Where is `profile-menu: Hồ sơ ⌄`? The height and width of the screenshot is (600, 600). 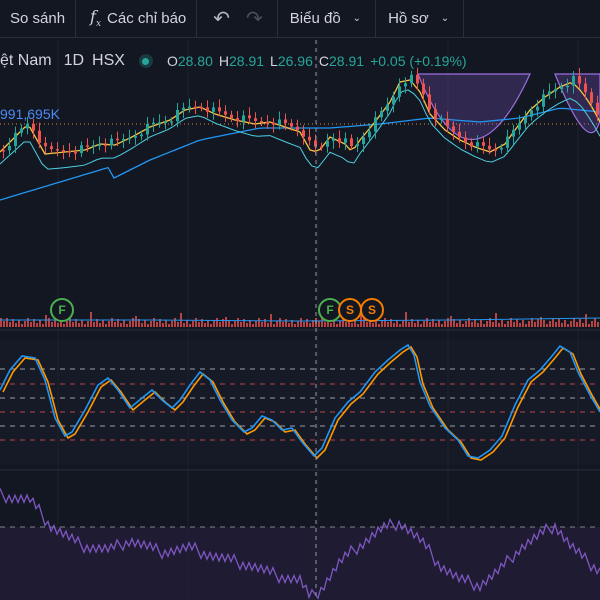 profile-menu: Hồ sơ ⌄ is located at coordinates (419, 19).